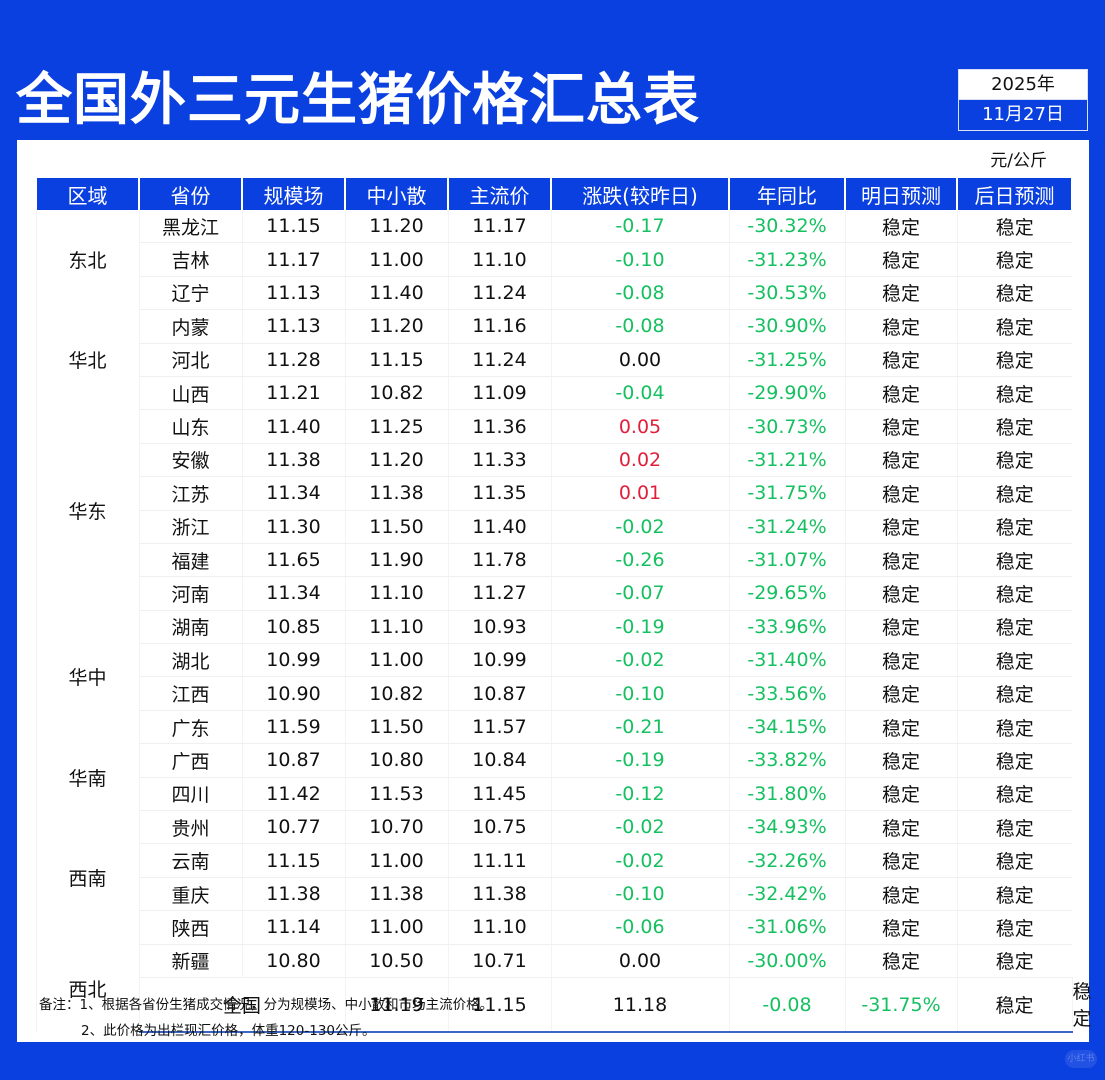  Describe the element at coordinates (190, 760) in the screenshot. I see `province-cell: 广西` at that location.